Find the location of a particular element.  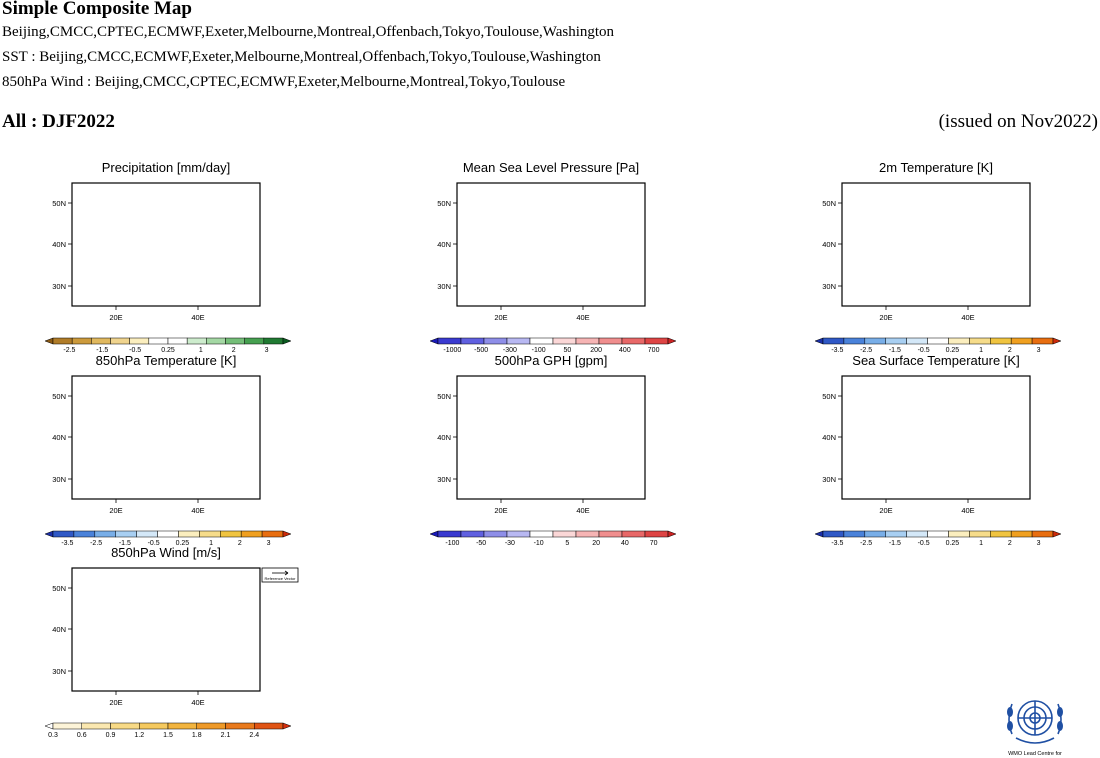

map-title: Mean Sea Level Pressure [Pa] is located at coordinates (551, 167).